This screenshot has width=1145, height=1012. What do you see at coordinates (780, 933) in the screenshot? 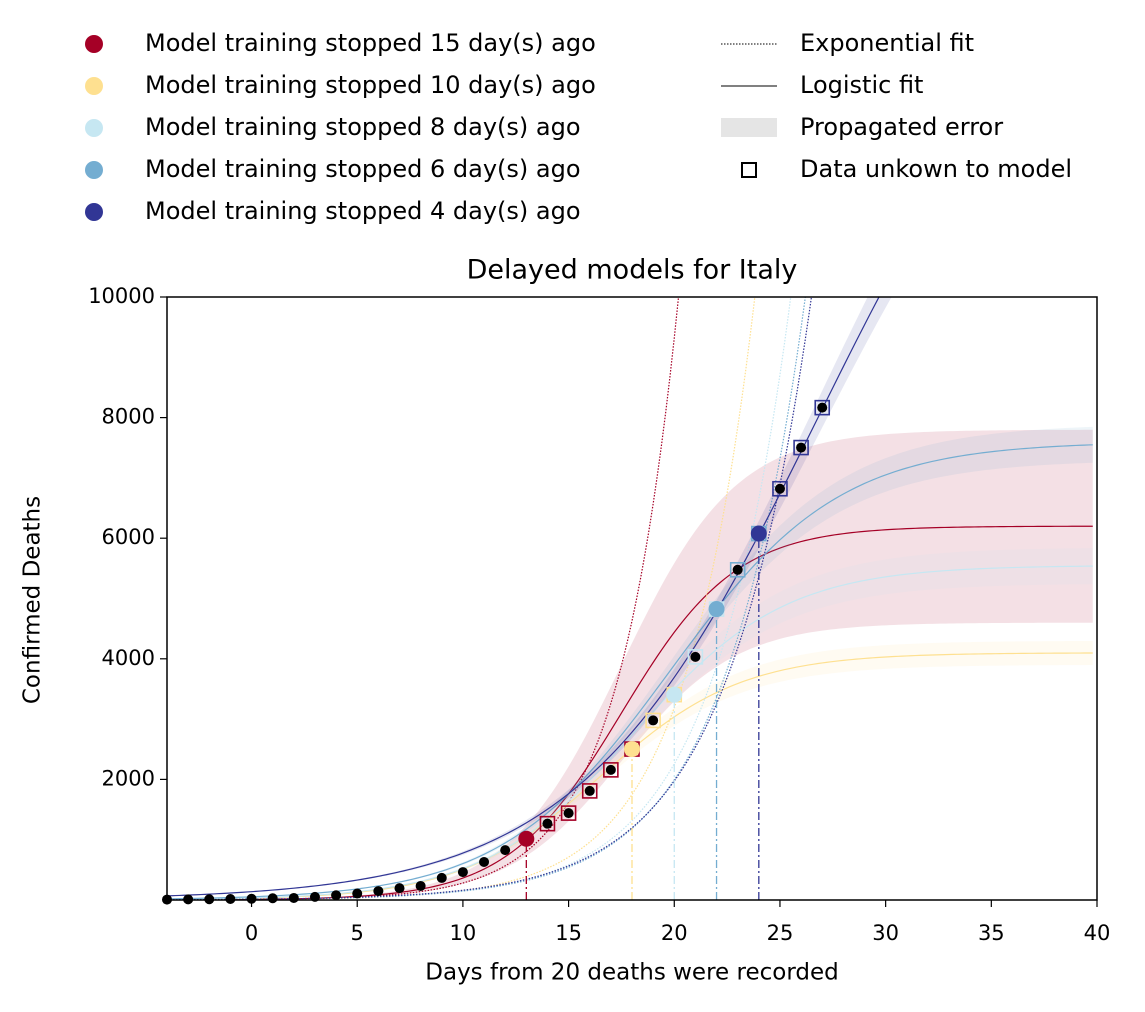
I see `x-tick-label: 25` at bounding box center [780, 933].